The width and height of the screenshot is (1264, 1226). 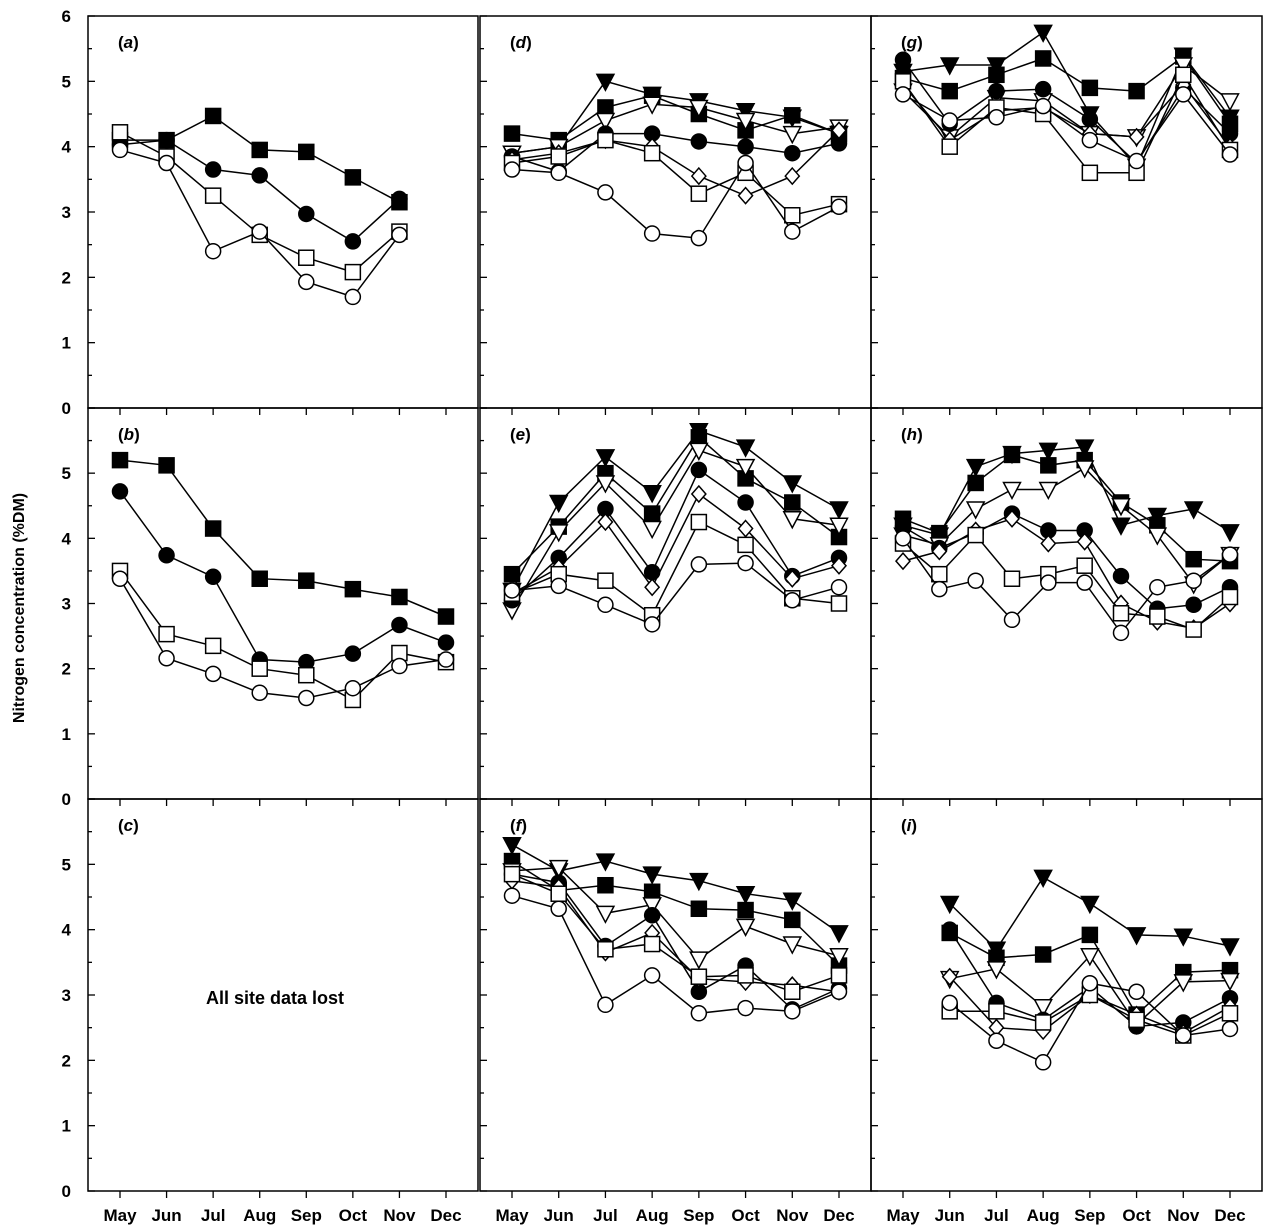 I want to click on panel-frame-h, so click(x=1066, y=603).